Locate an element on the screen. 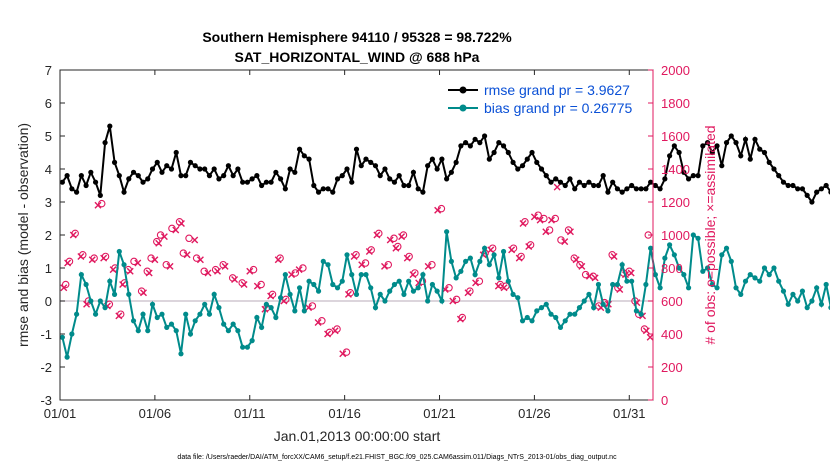 Image resolution: width=830 pixels, height=470 pixels. y-axis-right-label: # of obs: o=possible; ×=assimilated is located at coordinates (710, 234).